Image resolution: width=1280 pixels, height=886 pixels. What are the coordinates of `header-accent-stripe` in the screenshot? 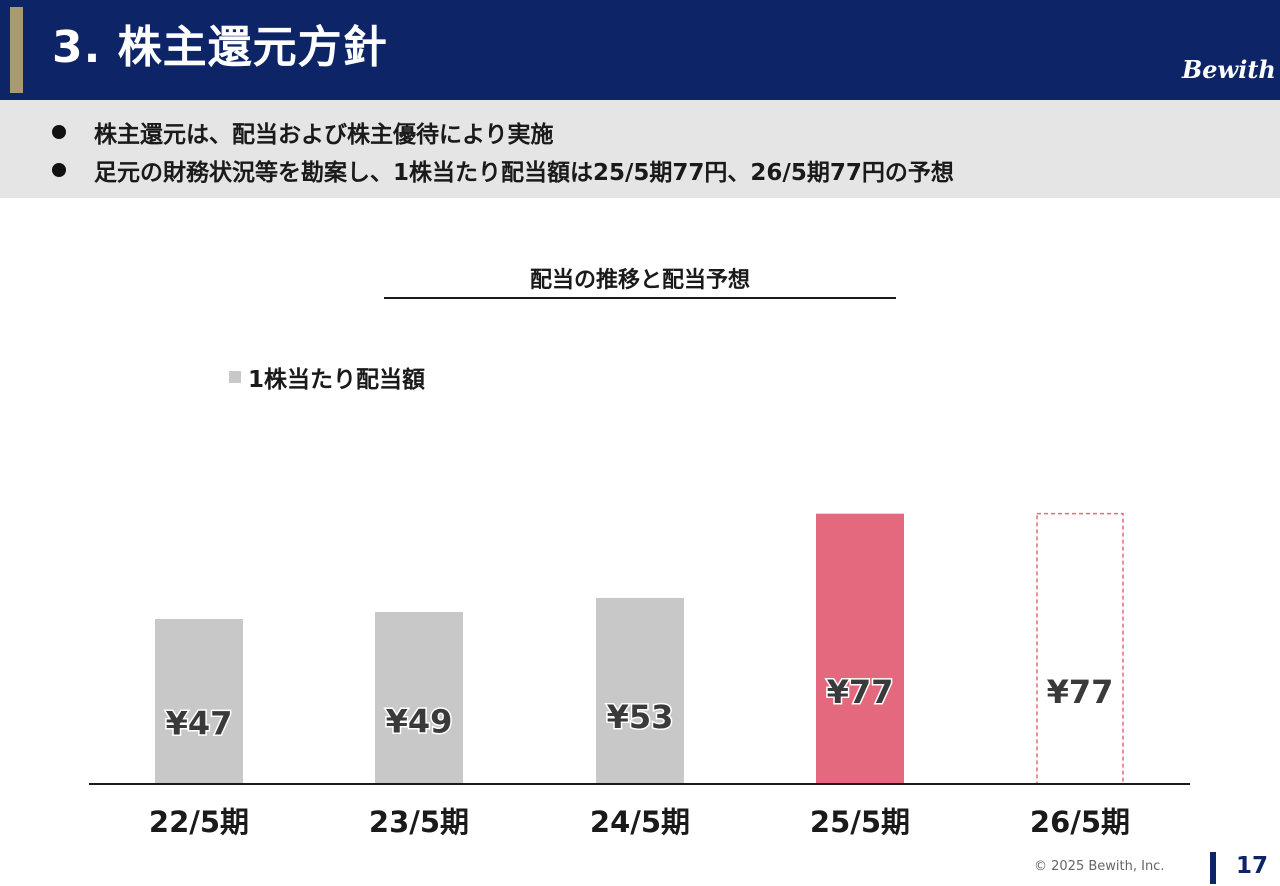 It's located at (16, 50).